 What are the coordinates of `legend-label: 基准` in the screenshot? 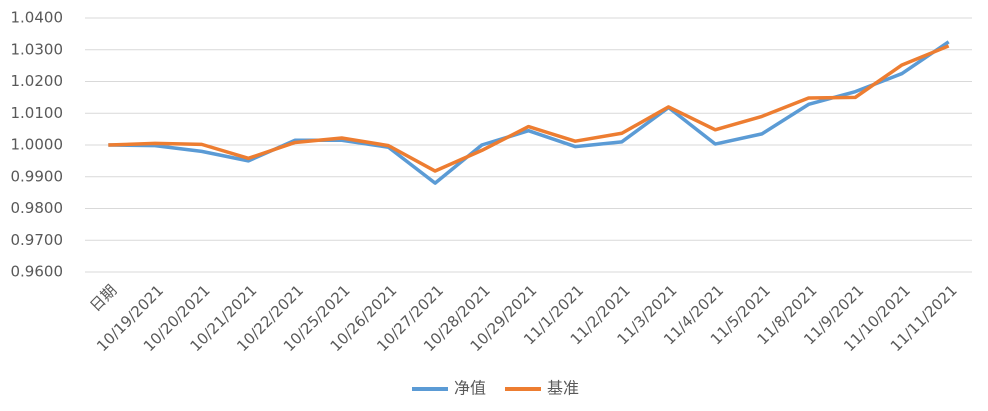 It's located at (563, 388).